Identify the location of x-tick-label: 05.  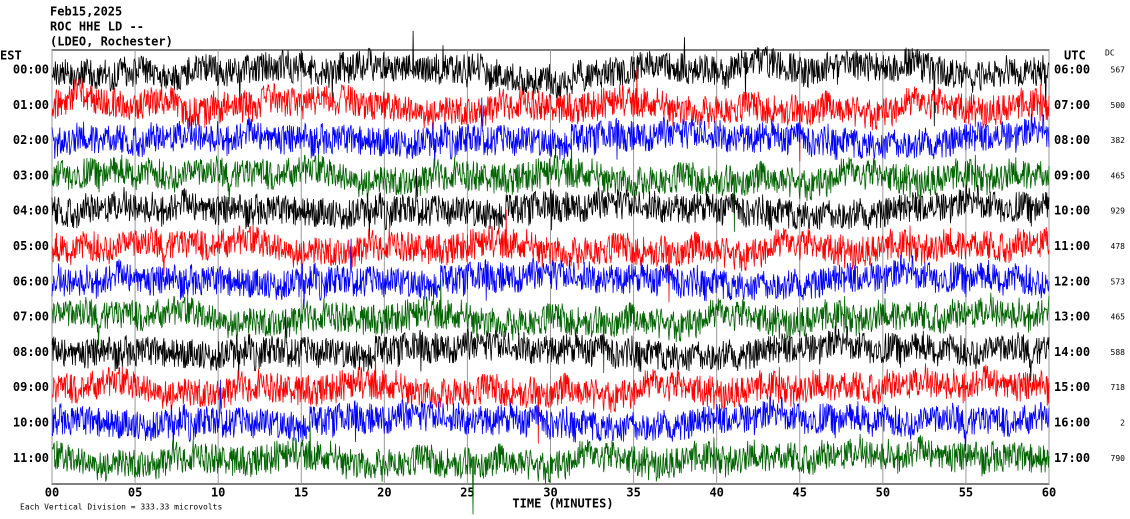
(135, 493).